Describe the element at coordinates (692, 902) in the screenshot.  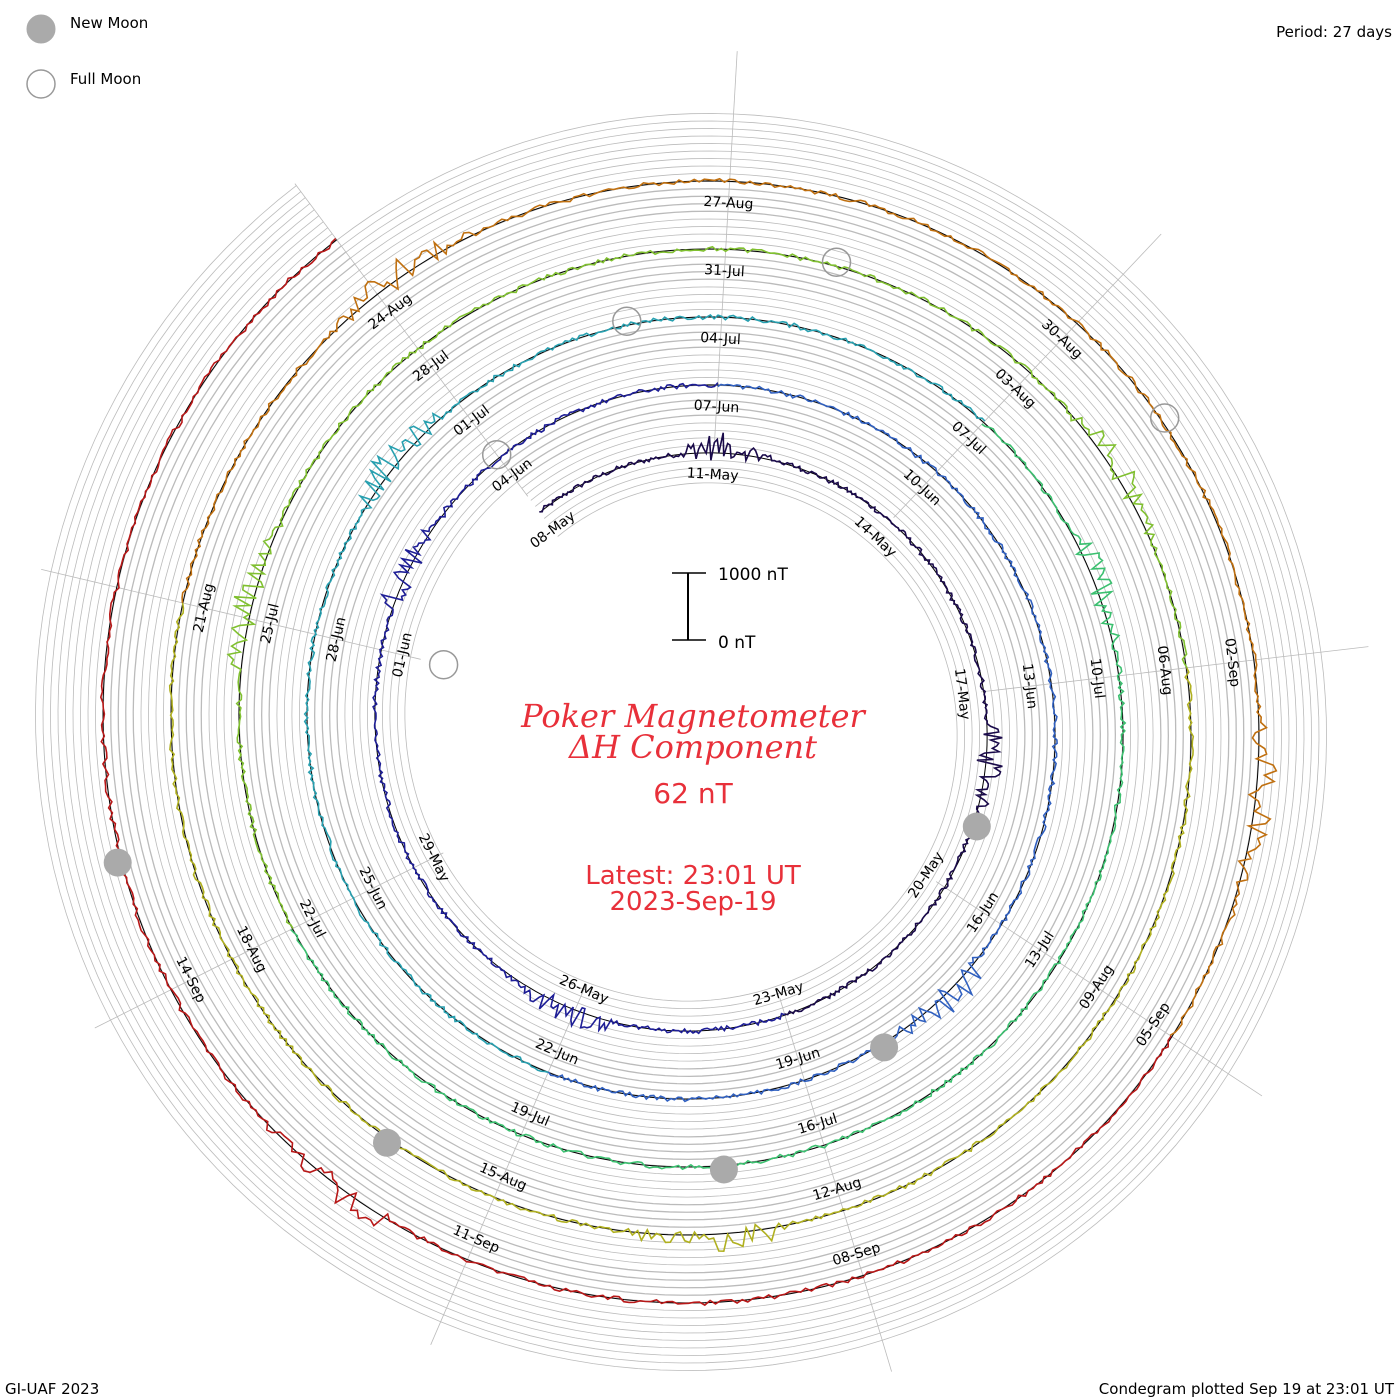
I see `latest-date: 2023-Sep-19` at that location.